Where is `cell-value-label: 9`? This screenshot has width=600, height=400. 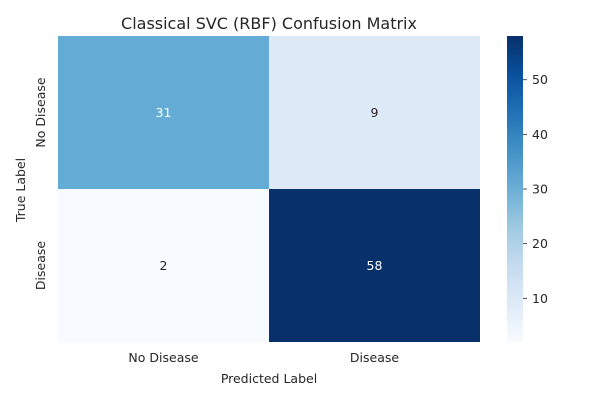 cell-value-label: 9 is located at coordinates (375, 112).